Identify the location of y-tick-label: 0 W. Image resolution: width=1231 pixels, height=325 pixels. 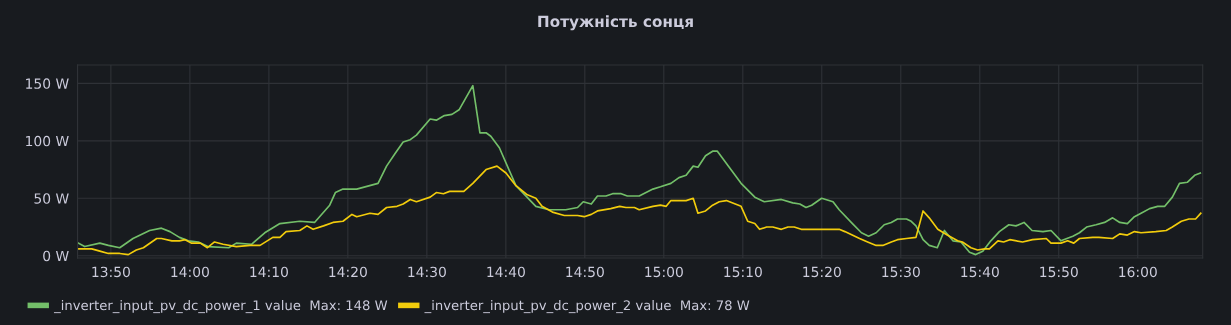
(56, 256).